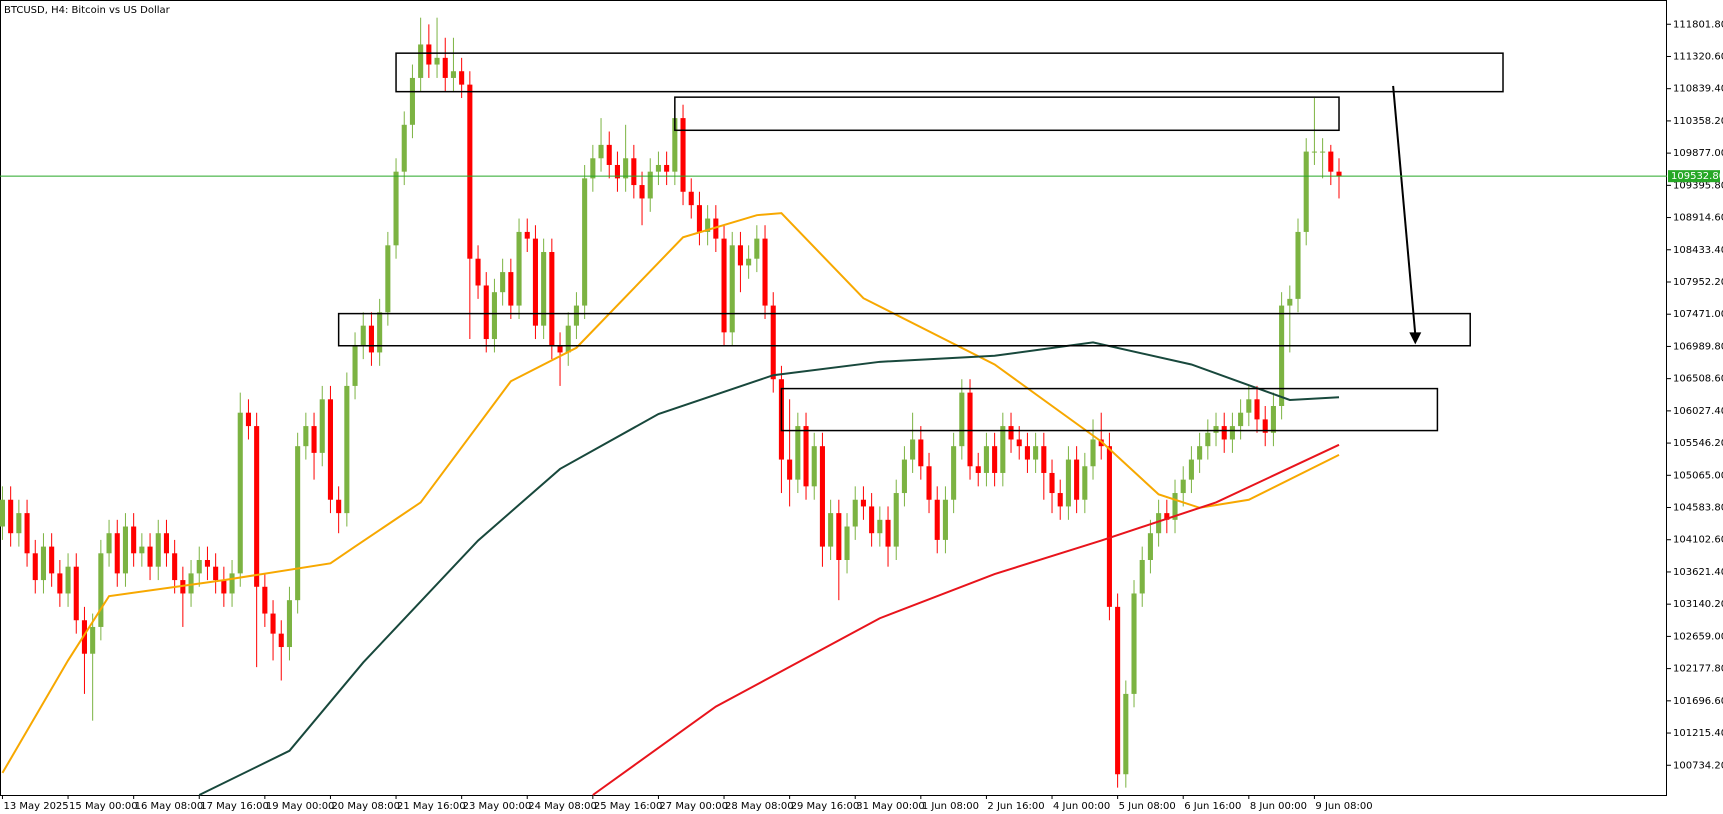 The width and height of the screenshot is (1723, 814). Describe the element at coordinates (234, 806) in the screenshot. I see `x-tick-label: 17 May 16:00` at that location.